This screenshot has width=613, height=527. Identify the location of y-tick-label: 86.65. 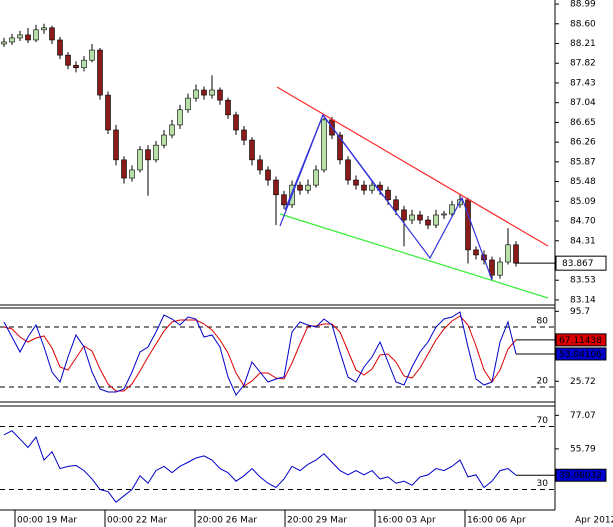
(583, 123).